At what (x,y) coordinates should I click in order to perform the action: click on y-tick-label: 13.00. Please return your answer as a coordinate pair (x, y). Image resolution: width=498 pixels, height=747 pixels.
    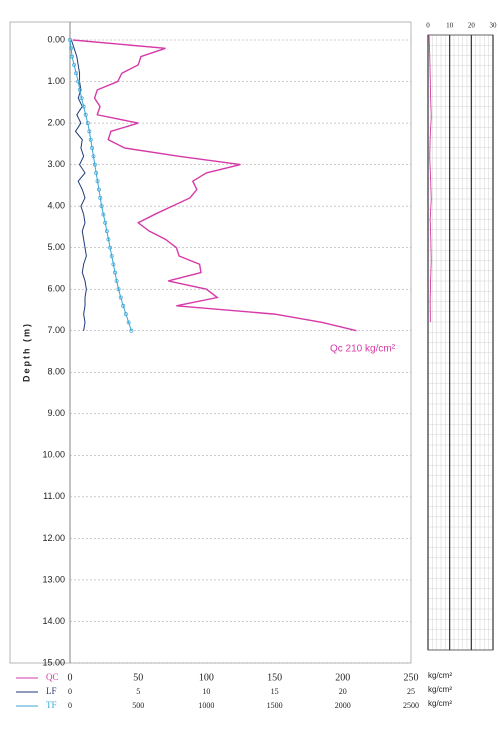
    Looking at the image, I should click on (53, 579).